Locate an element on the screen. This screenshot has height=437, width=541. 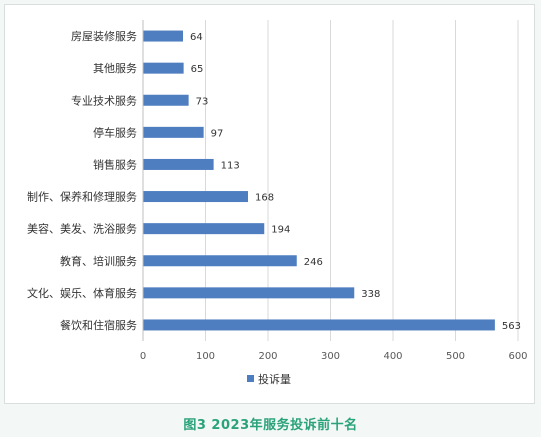
data-label: 338 is located at coordinates (370, 294).